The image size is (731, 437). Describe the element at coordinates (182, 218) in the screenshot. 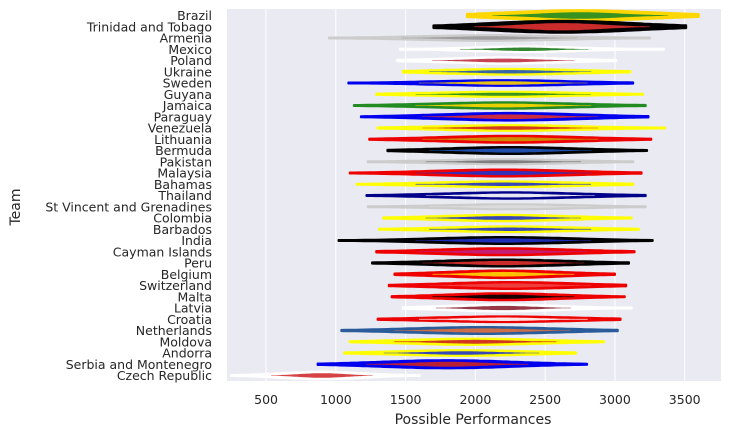

I see `y-tick-label: Colombia` at that location.